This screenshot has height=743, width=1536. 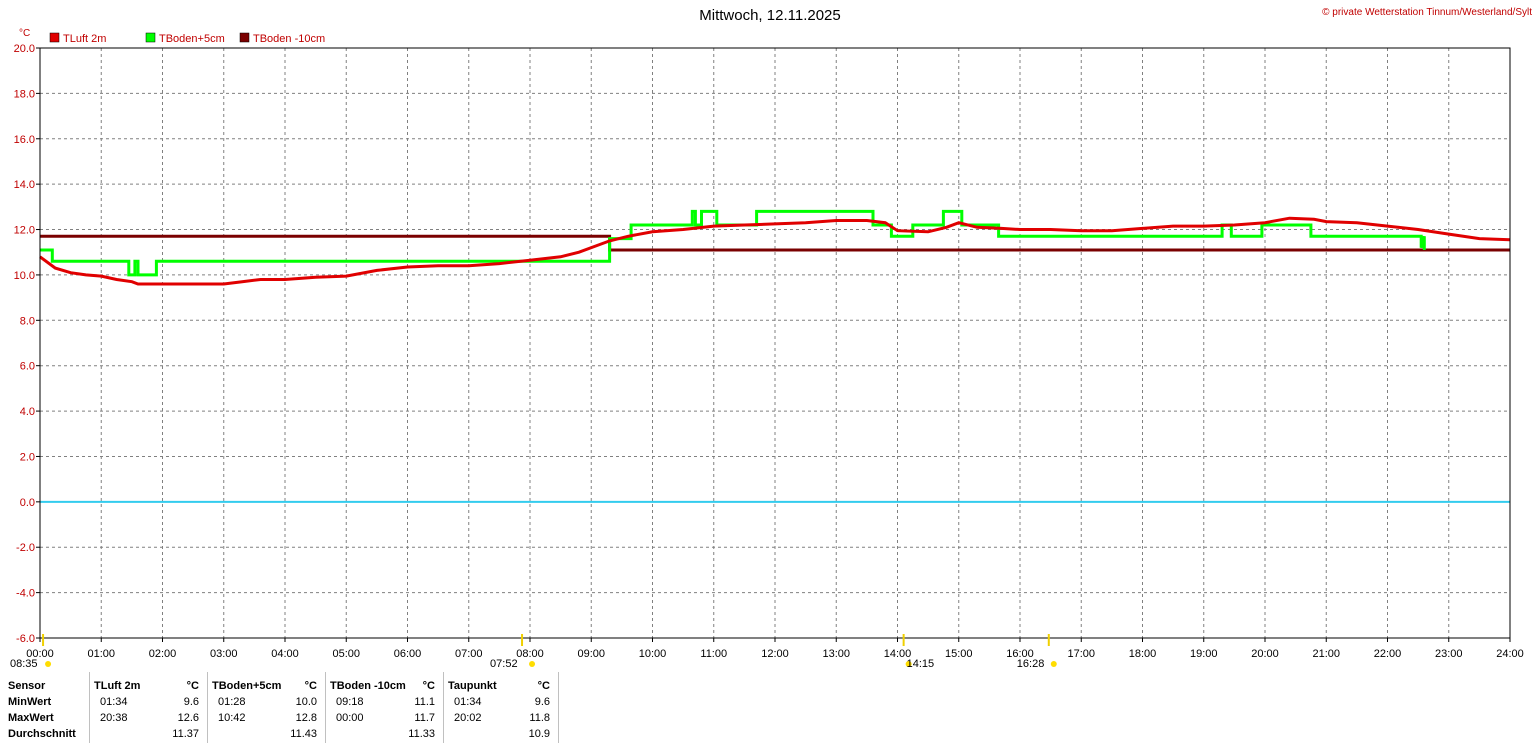 What do you see at coordinates (769, 15) in the screenshot?
I see `chart-title: Mittwoch, 12.11.2025` at bounding box center [769, 15].